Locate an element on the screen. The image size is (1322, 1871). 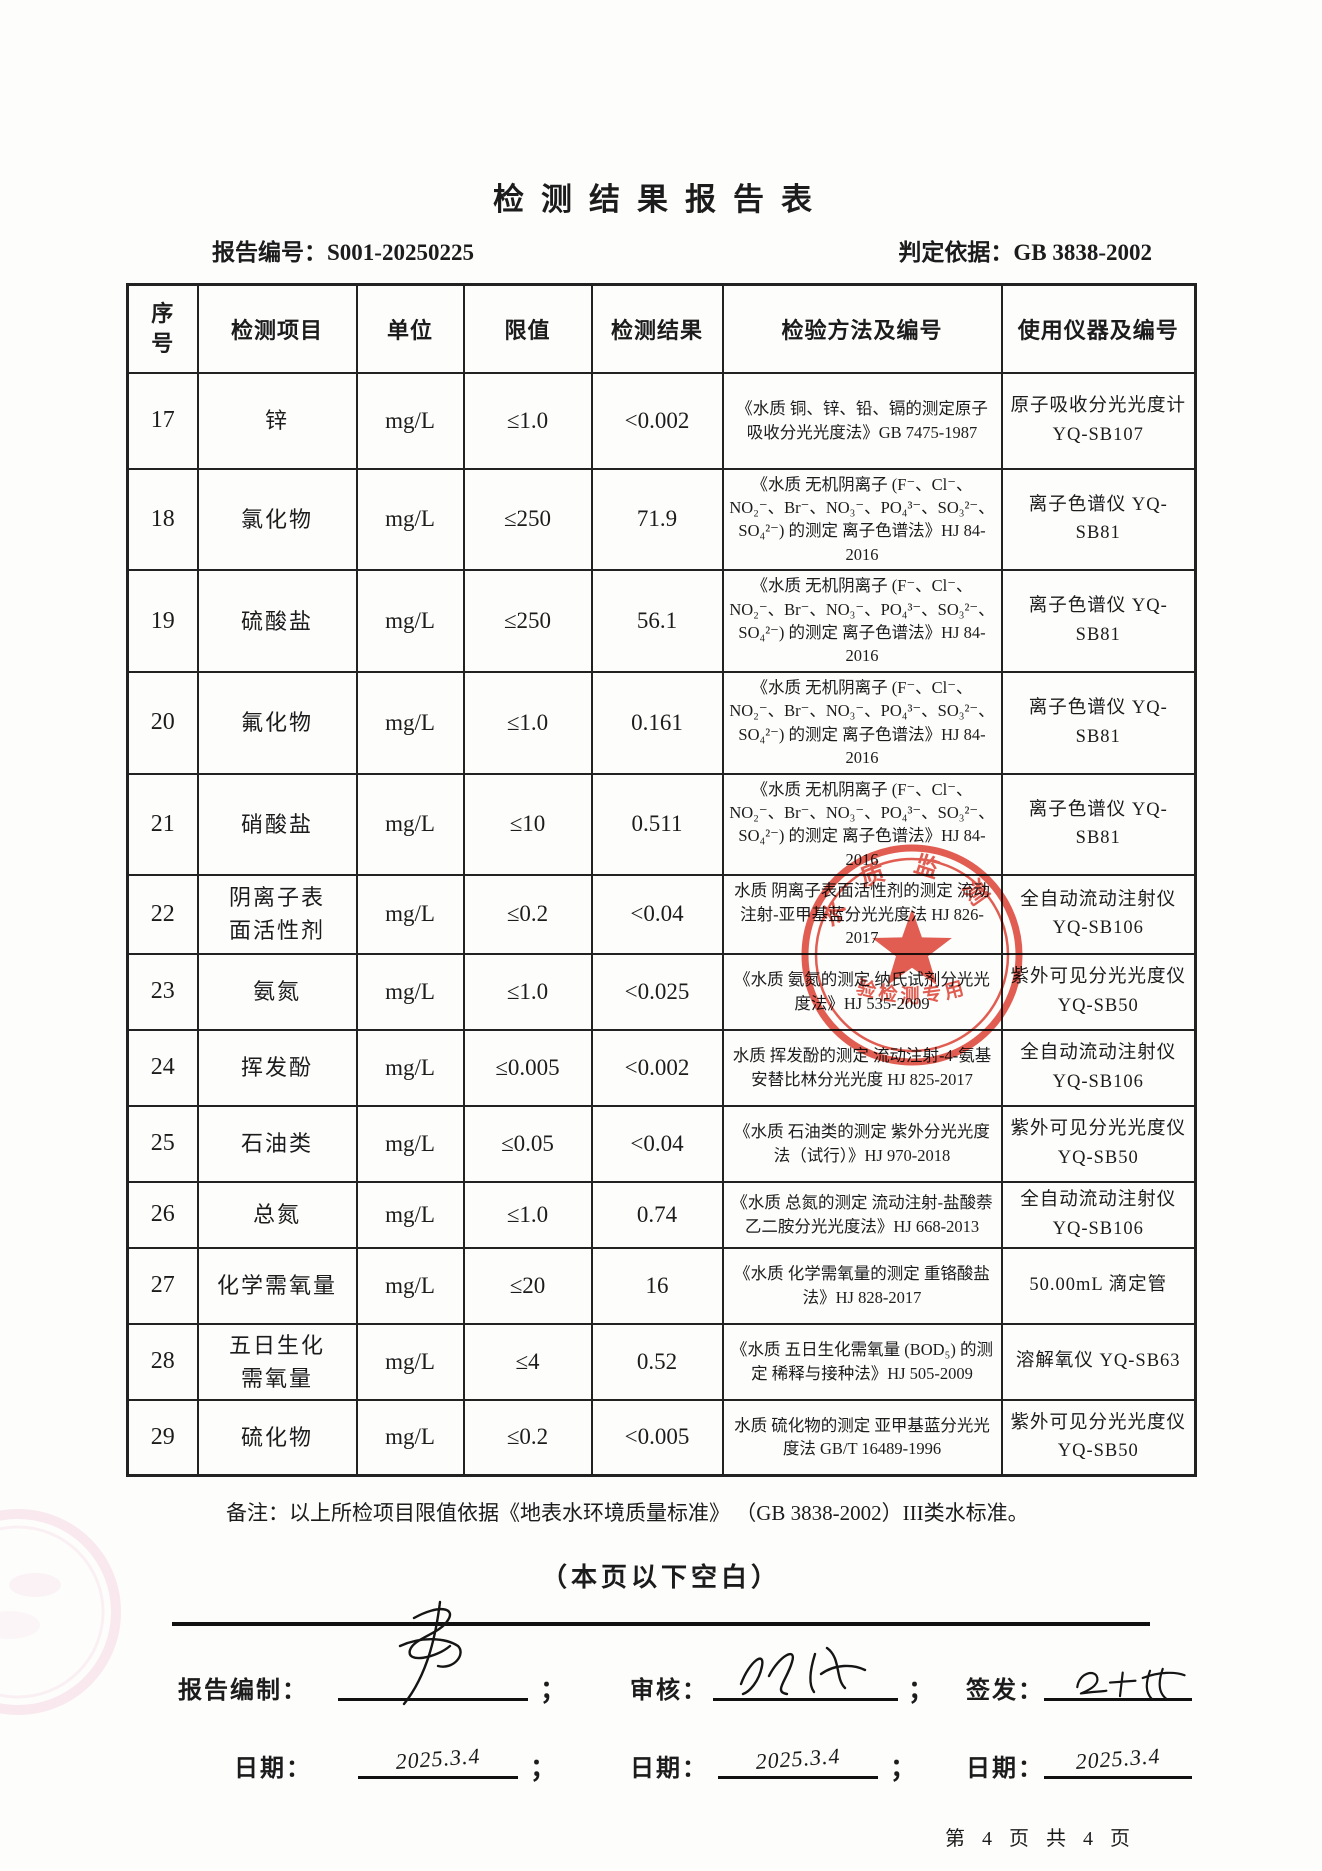
cell-seq: 20 is located at coordinates (162, 722).